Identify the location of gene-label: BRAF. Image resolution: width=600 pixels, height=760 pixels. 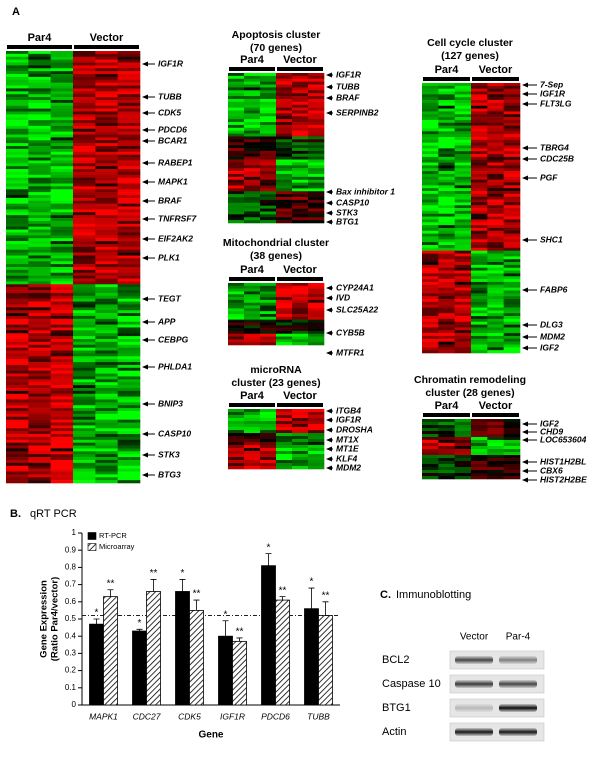
(348, 97).